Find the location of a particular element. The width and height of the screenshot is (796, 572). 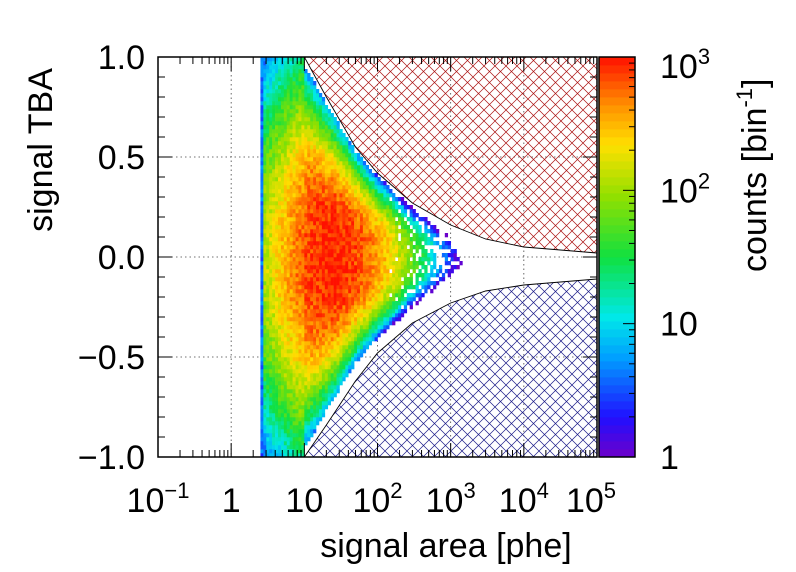

colorbar-band is located at coordinates (617, 133).